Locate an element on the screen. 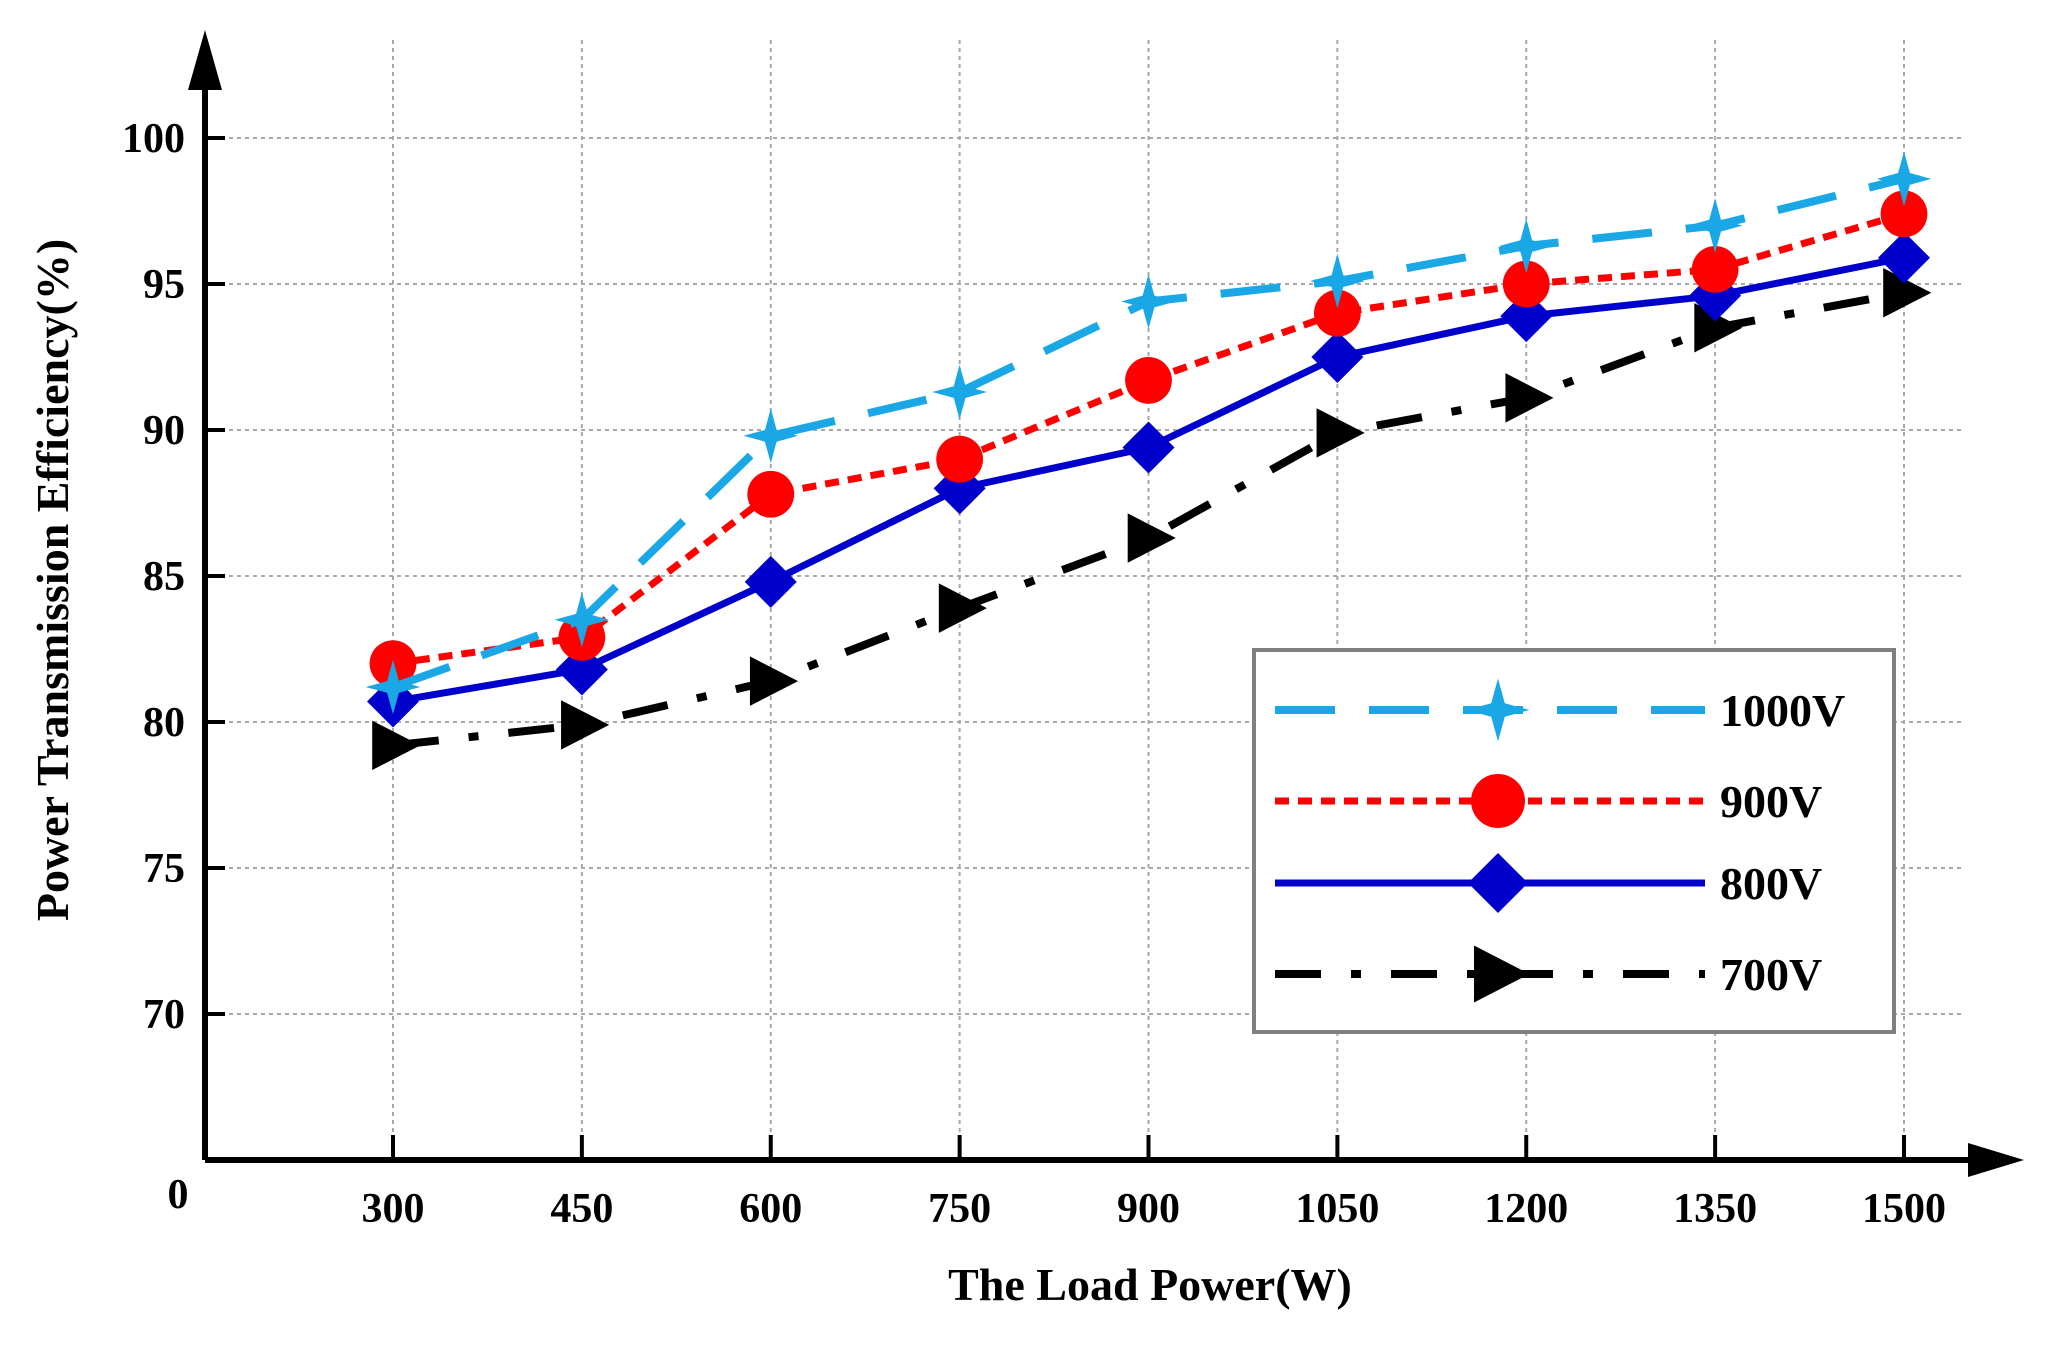  x-tick-label: 900 is located at coordinates (1148, 1209).